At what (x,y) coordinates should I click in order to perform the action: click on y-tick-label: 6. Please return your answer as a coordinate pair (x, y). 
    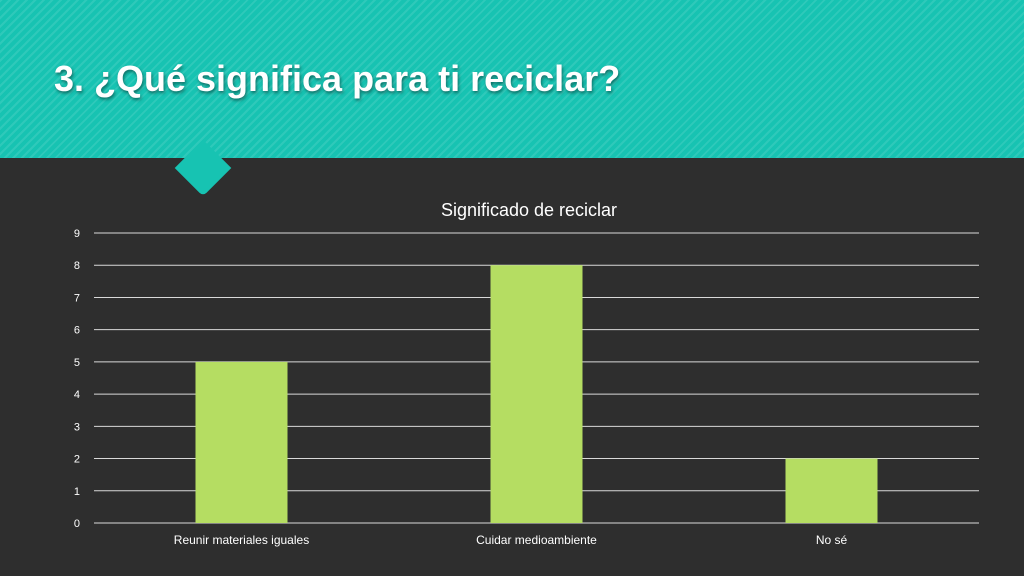
    Looking at the image, I should click on (77, 331).